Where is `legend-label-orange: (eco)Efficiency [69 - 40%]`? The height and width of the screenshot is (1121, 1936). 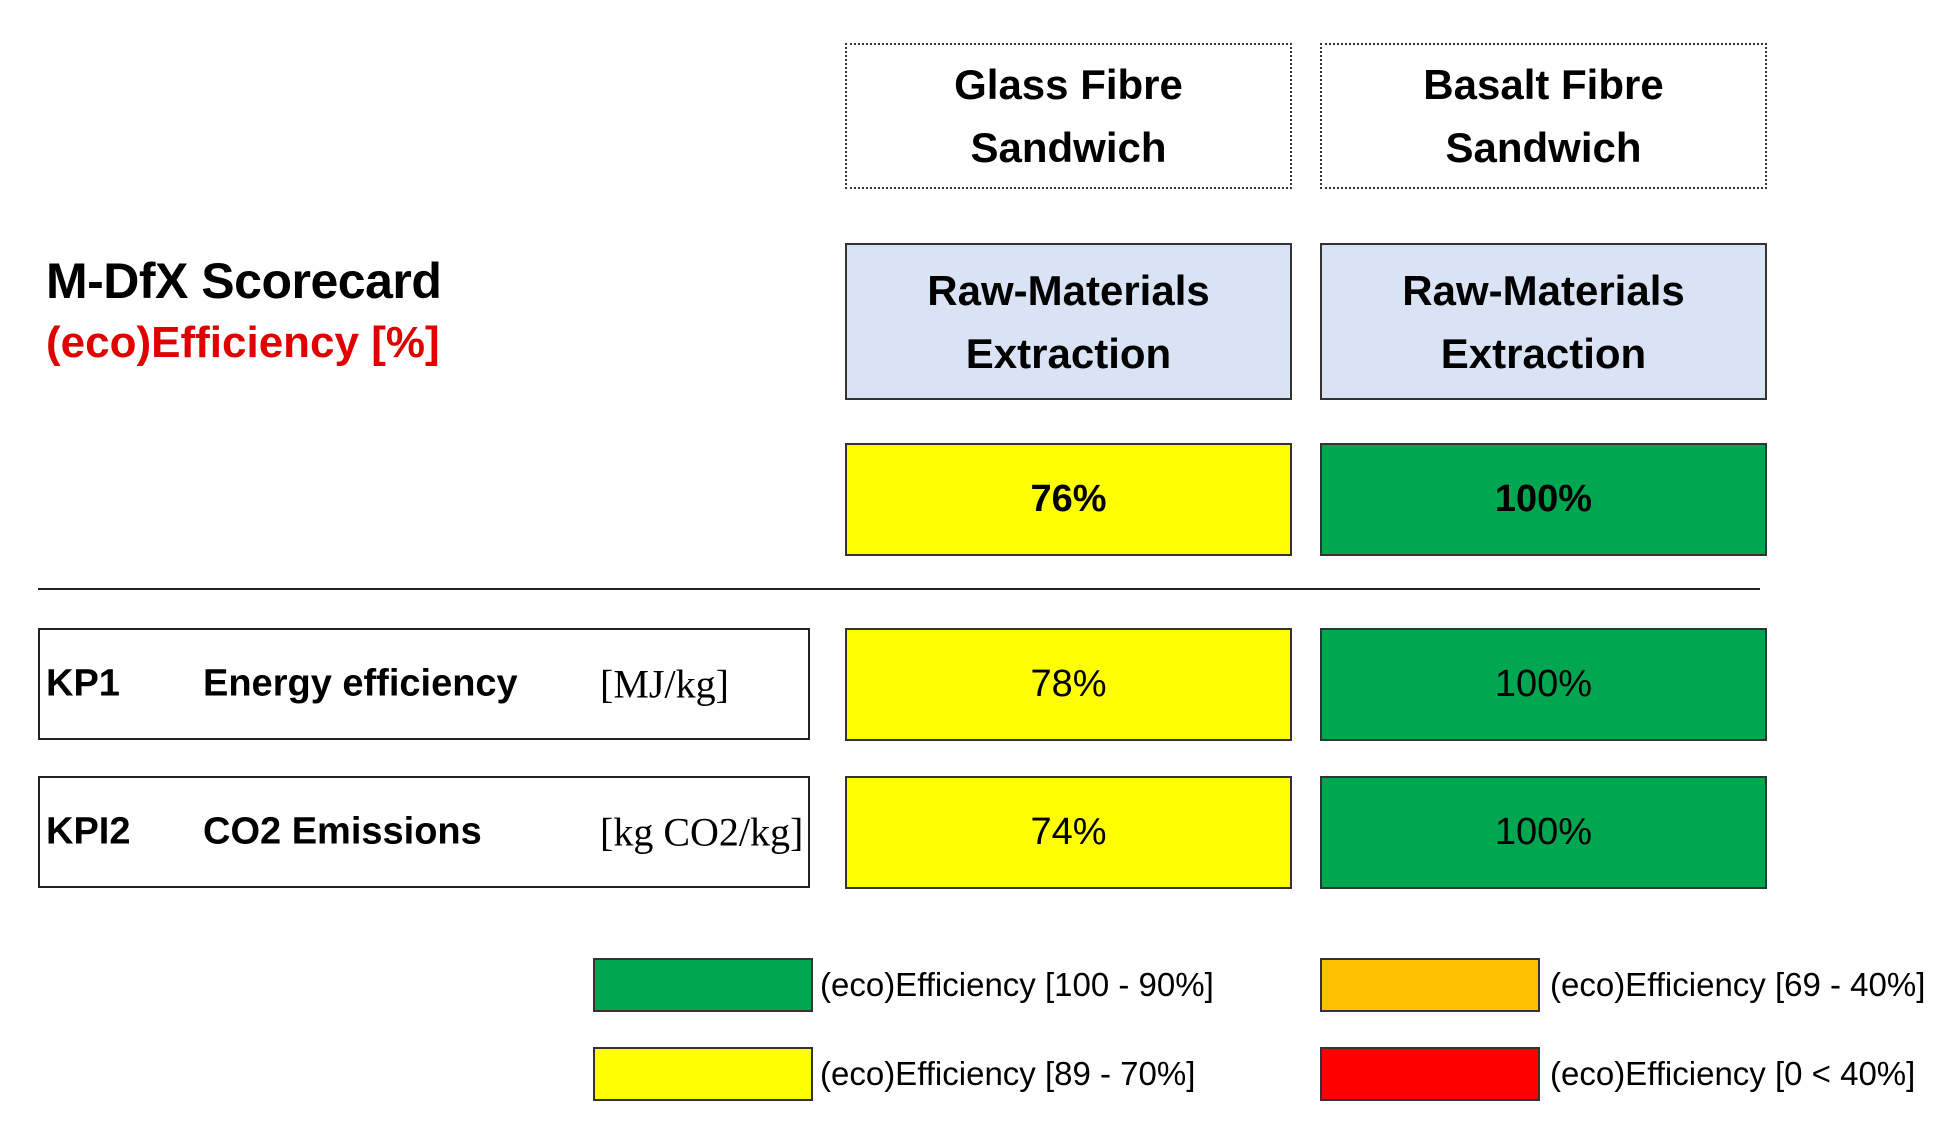 legend-label-orange: (eco)Efficiency [69 - 40%] is located at coordinates (1738, 984).